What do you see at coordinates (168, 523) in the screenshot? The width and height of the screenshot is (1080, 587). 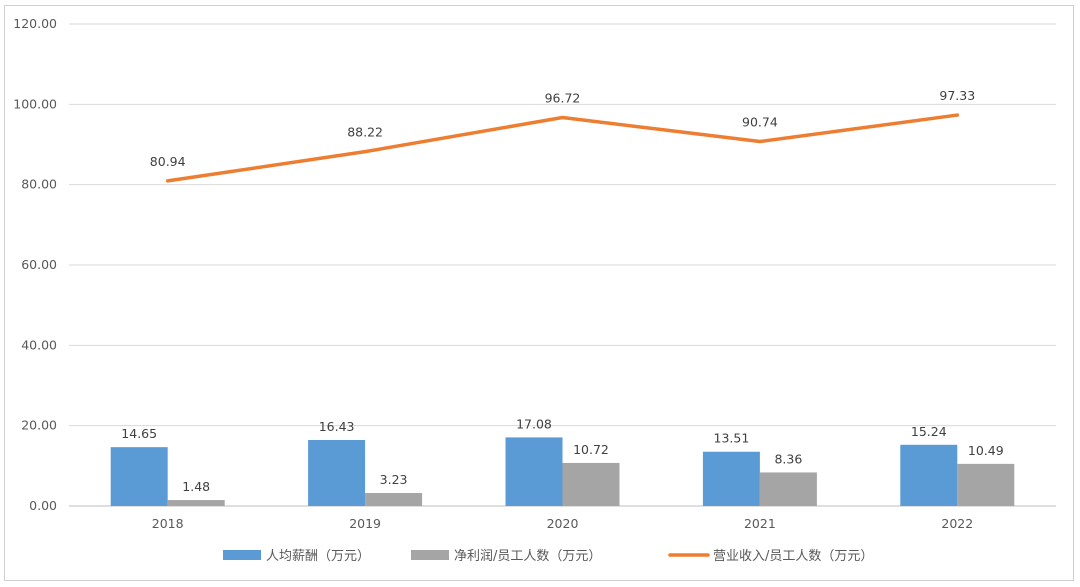 I see `x-tick-label: 2018` at bounding box center [168, 523].